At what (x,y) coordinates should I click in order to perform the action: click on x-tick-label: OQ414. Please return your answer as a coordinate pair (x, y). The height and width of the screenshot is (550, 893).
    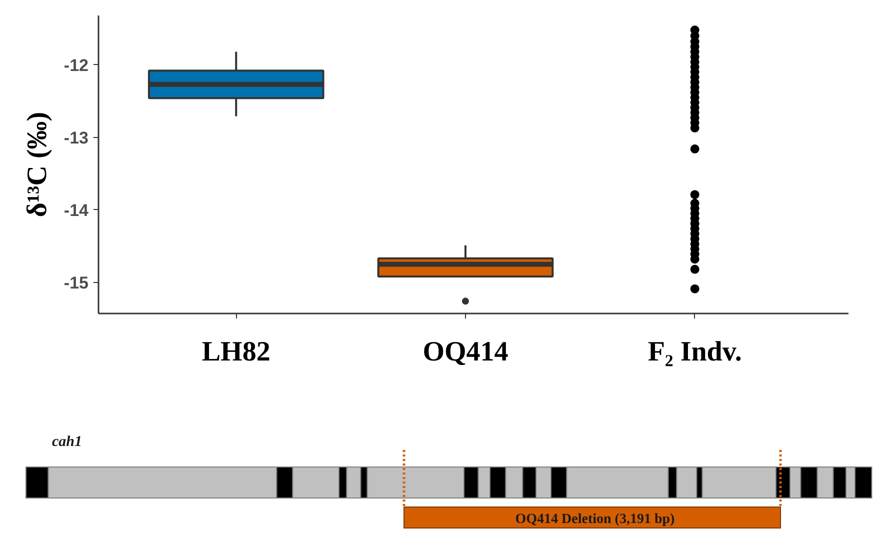
    Looking at the image, I should click on (465, 352).